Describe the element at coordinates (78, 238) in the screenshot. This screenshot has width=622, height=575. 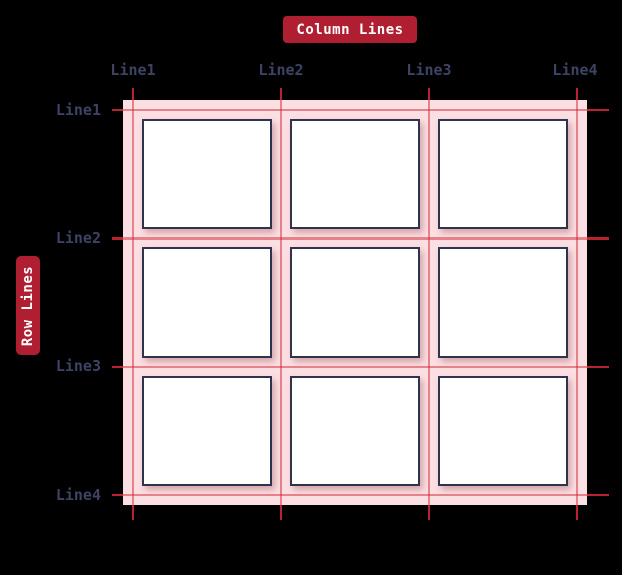
I see `row-line-label-2: Line2` at that location.